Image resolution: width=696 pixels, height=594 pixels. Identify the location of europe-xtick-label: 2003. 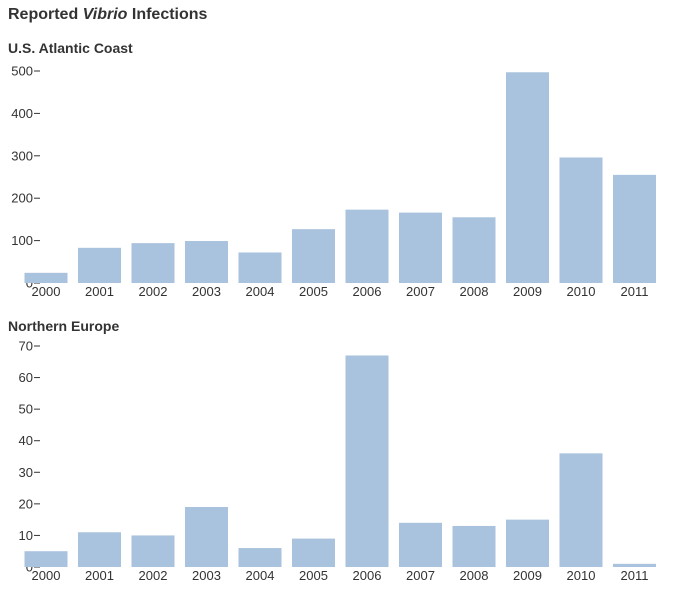
(206, 575).